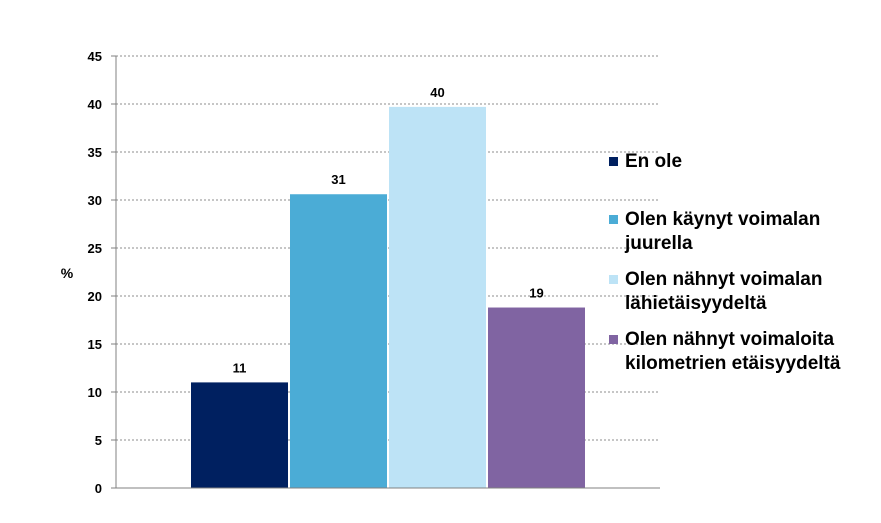 The image size is (881, 523). Describe the element at coordinates (714, 232) in the screenshot. I see `legend-item: Olen käynyt voimalan juurella` at that location.